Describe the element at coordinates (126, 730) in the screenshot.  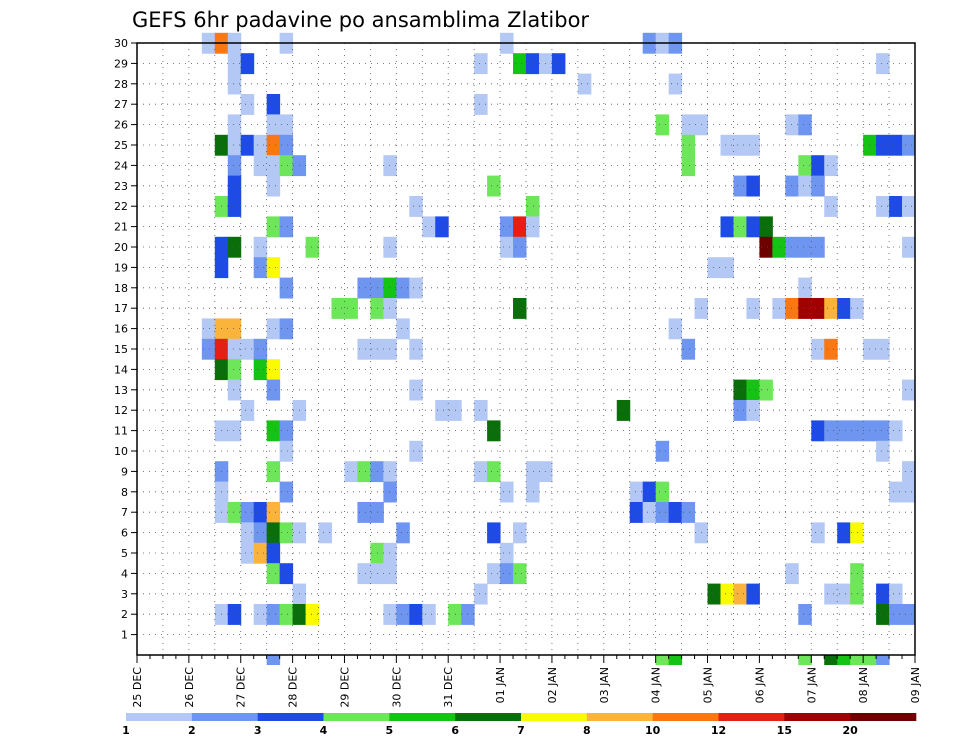
I see `colorbar-label: 1` at that location.